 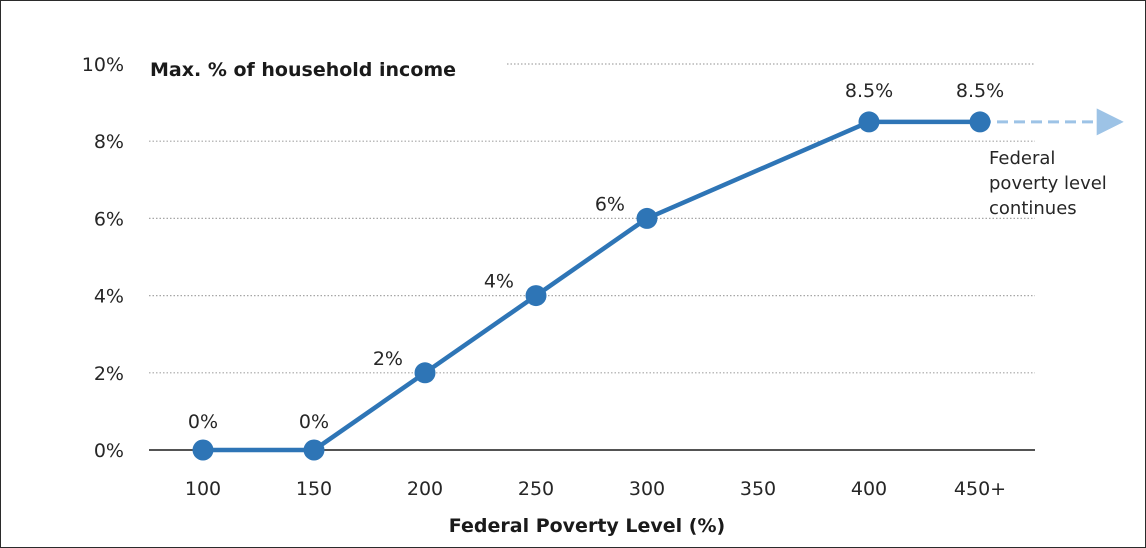 I want to click on x-tick-label: 350, so click(x=758, y=489).